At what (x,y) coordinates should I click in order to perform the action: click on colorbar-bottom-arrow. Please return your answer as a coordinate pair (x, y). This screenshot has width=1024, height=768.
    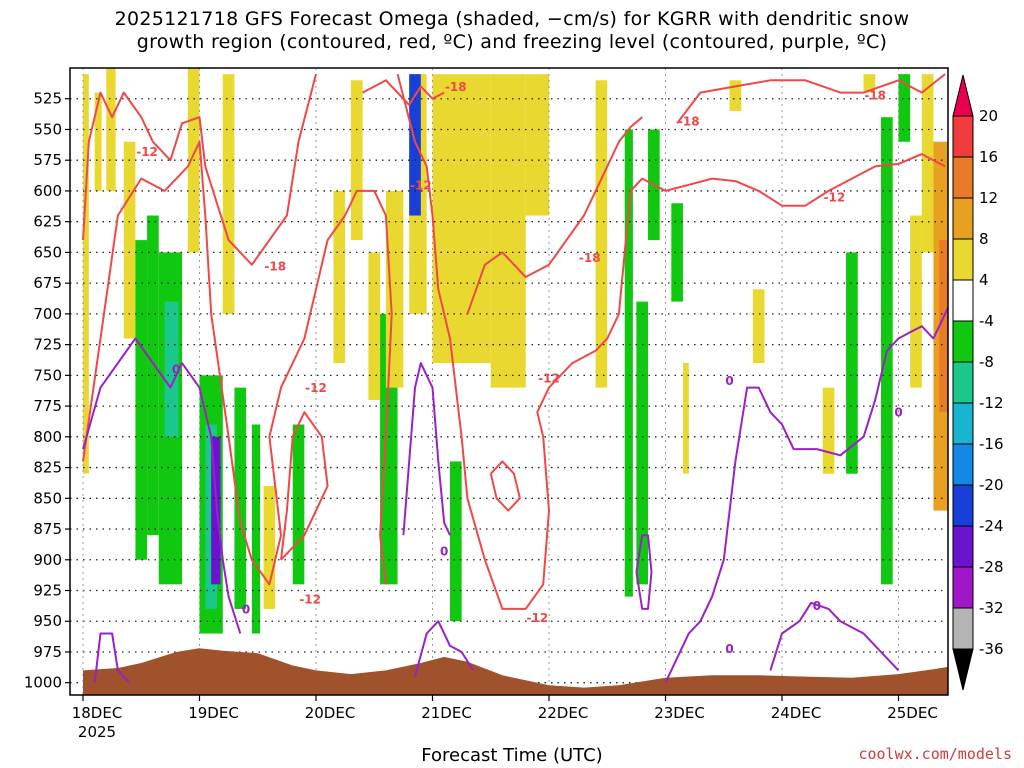
    Looking at the image, I should click on (963, 669).